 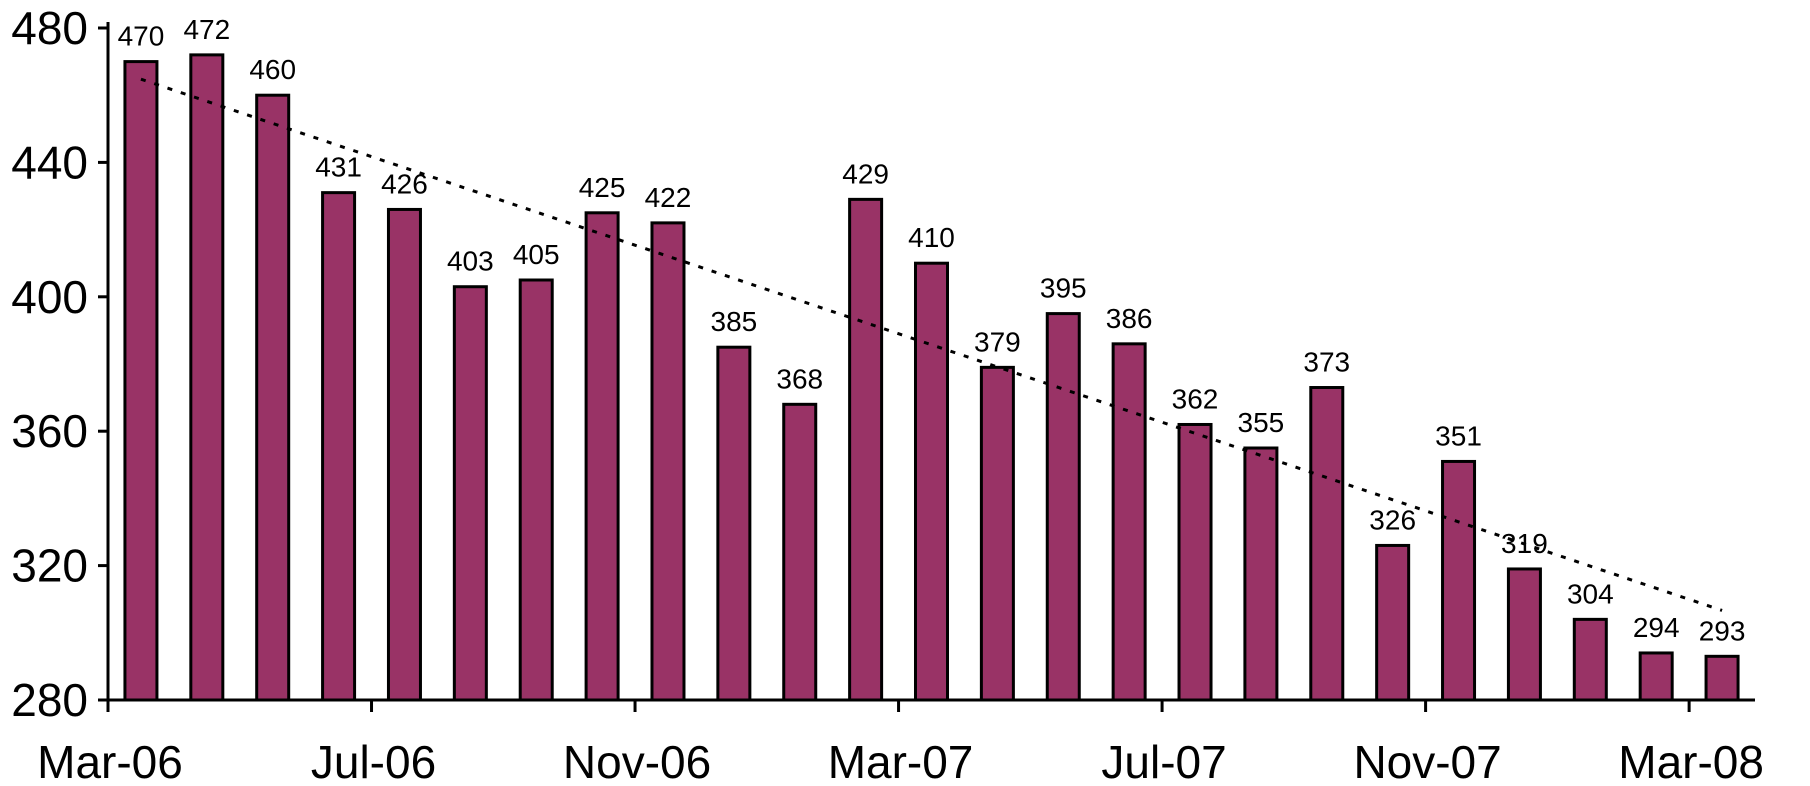 I want to click on y-tick-label-280: 280, so click(x=49, y=700).